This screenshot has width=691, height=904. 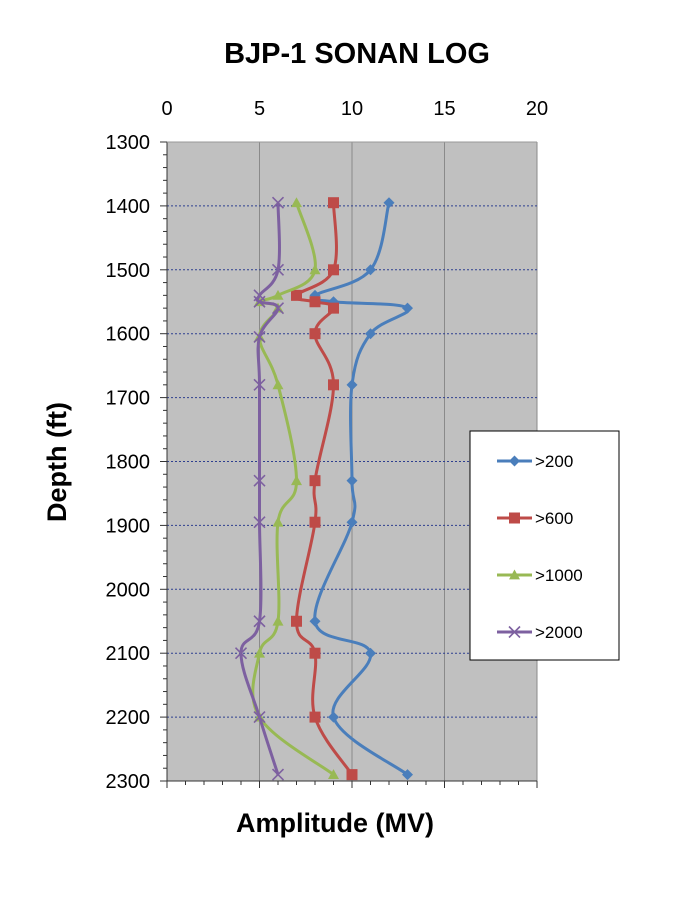 I want to click on legend-item: >600, so click(x=535, y=518).